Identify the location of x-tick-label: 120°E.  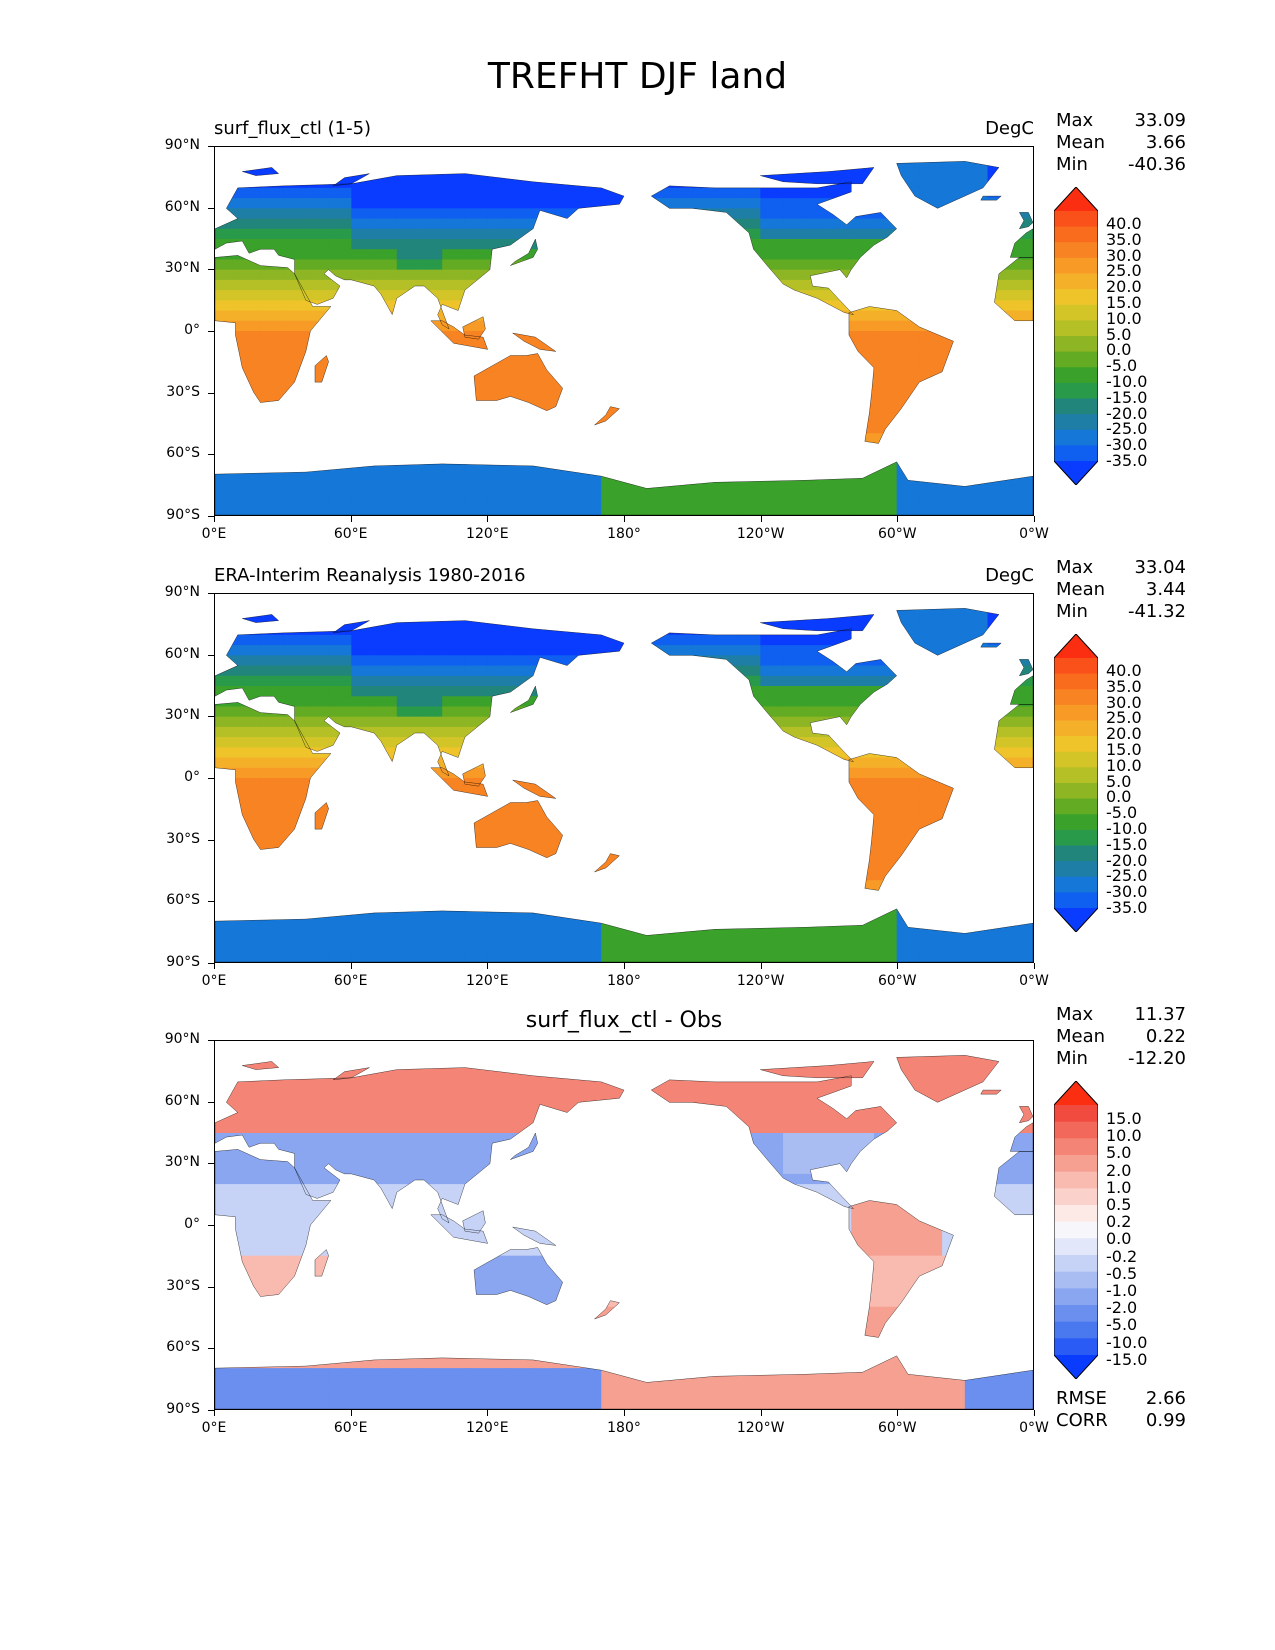
(487, 534).